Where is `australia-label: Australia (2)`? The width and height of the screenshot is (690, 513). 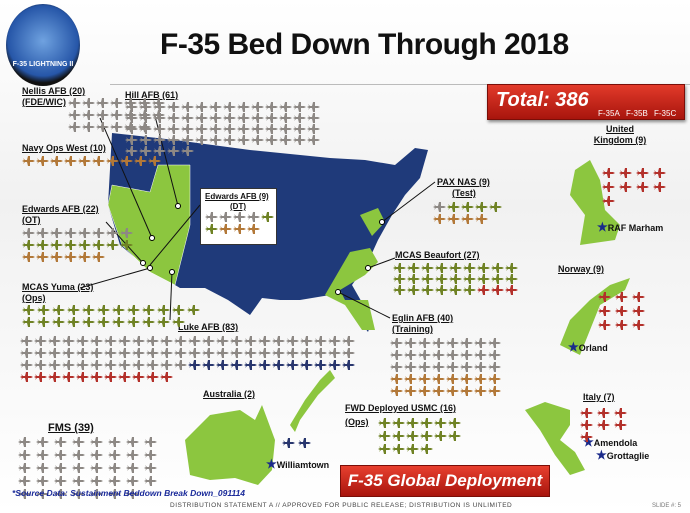 australia-label: Australia (2) is located at coordinates (229, 394).